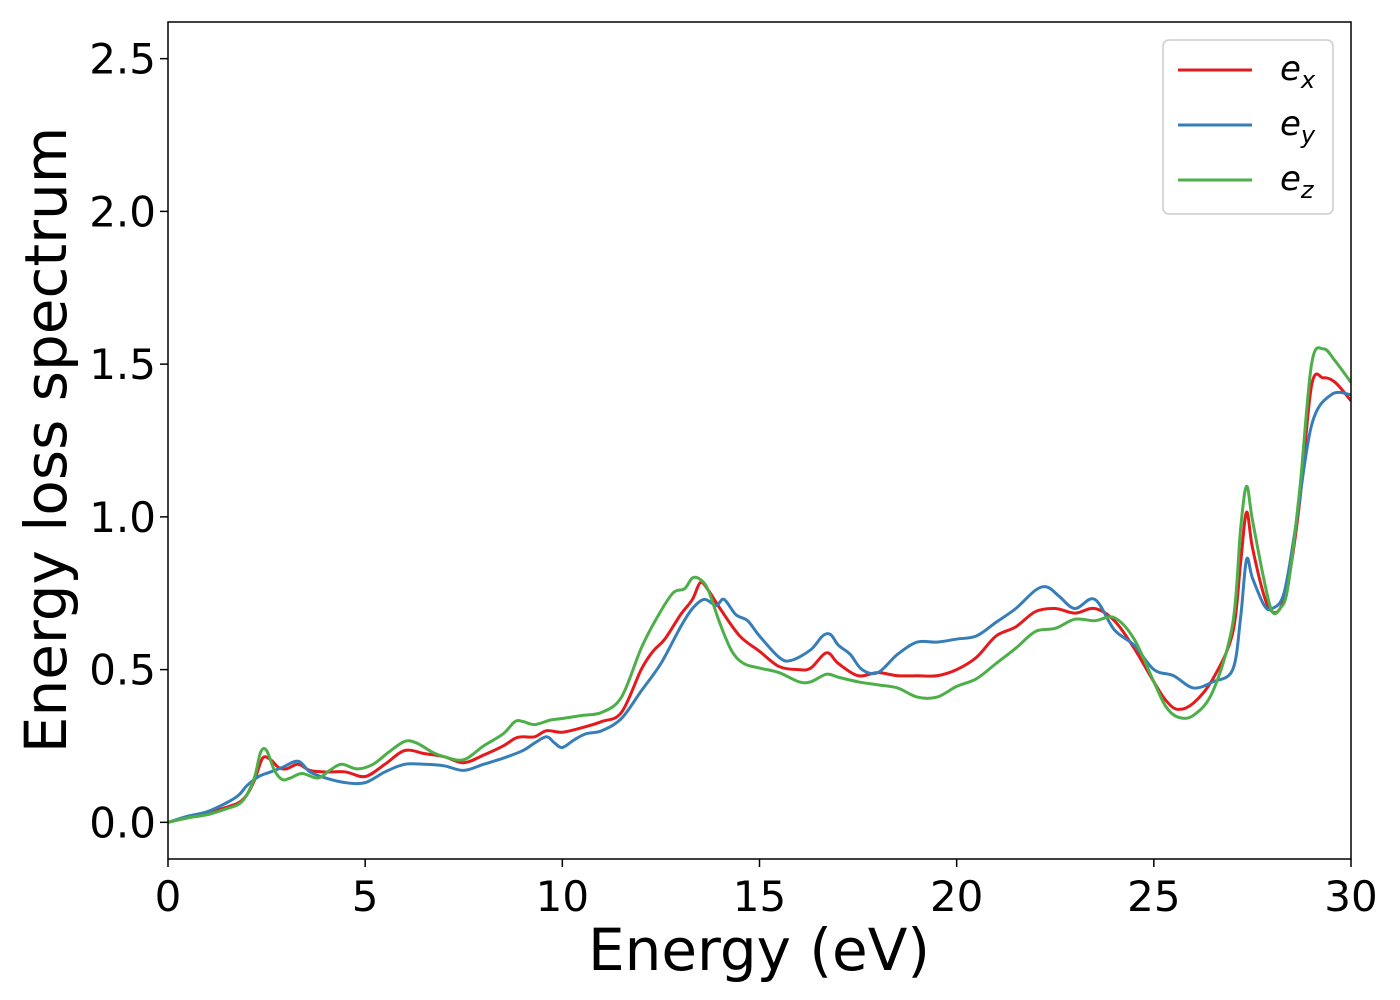 Image resolution: width=1400 pixels, height=1000 pixels. What do you see at coordinates (759, 950) in the screenshot?
I see `x-axis-title: Energy (eV)` at bounding box center [759, 950].